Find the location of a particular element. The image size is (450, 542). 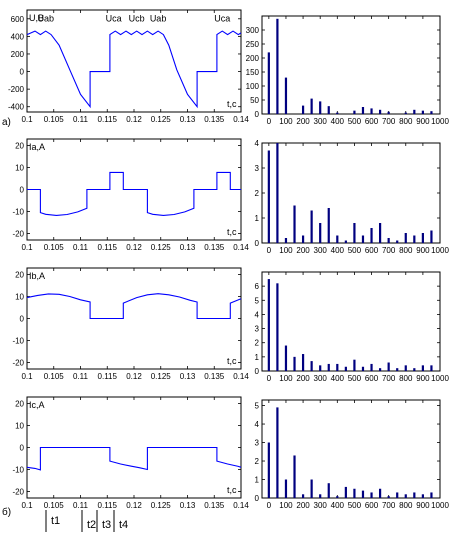

x-tick-label: 0.115 is located at coordinates (108, 247).